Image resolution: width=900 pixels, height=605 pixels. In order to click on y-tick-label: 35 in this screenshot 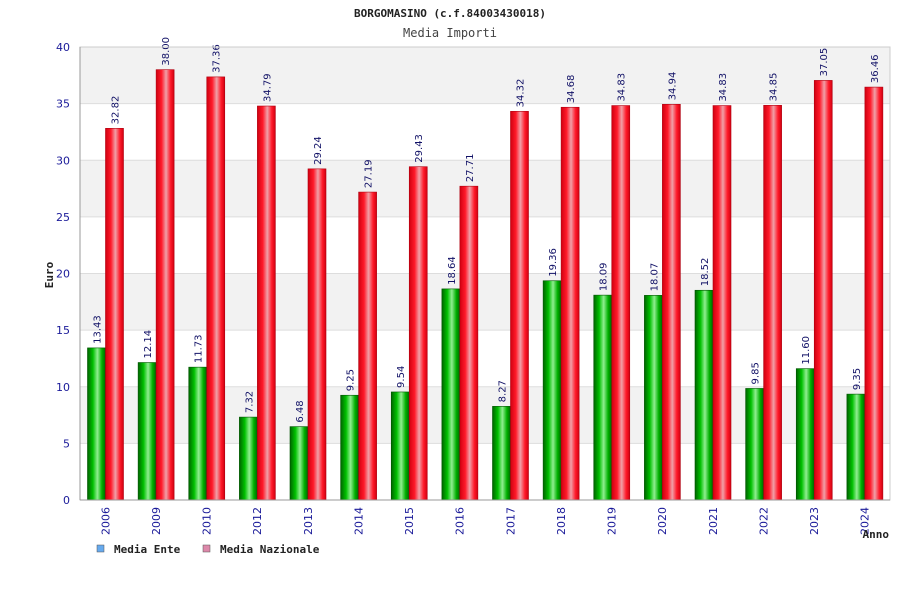, I will do `click(63, 104)`.